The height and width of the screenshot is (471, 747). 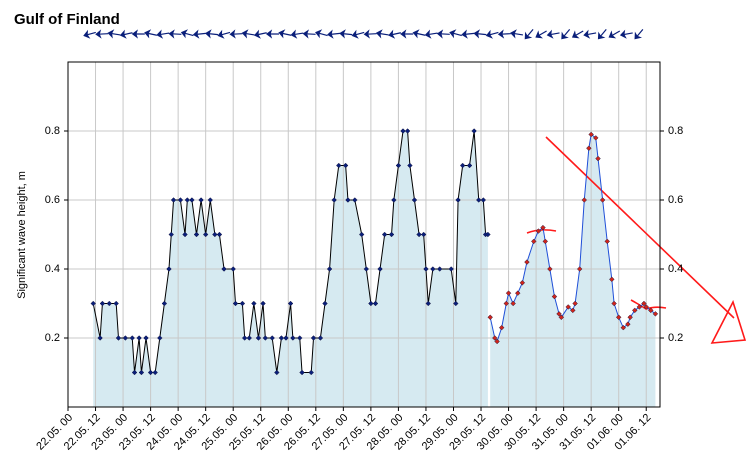 I want to click on annotation, so click(x=636, y=240).